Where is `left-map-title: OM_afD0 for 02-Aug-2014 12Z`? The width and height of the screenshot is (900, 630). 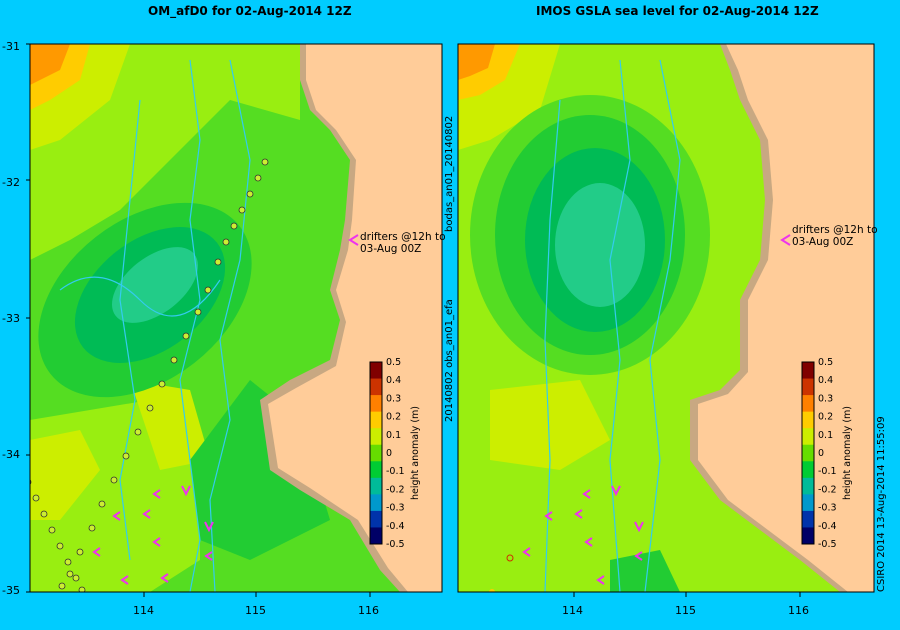 left-map-title: OM_afD0 for 02-Aug-2014 12Z is located at coordinates (250, 11).